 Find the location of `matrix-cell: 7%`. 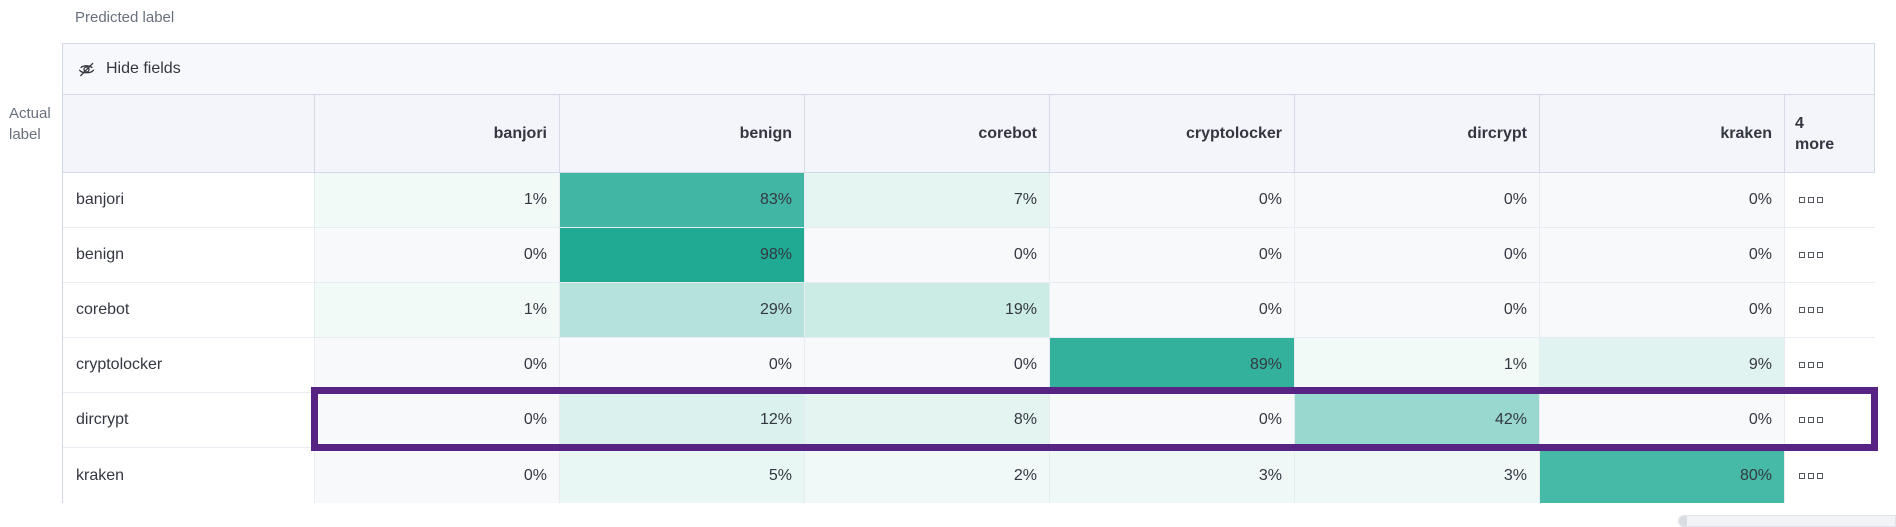

matrix-cell: 7% is located at coordinates (927, 200).